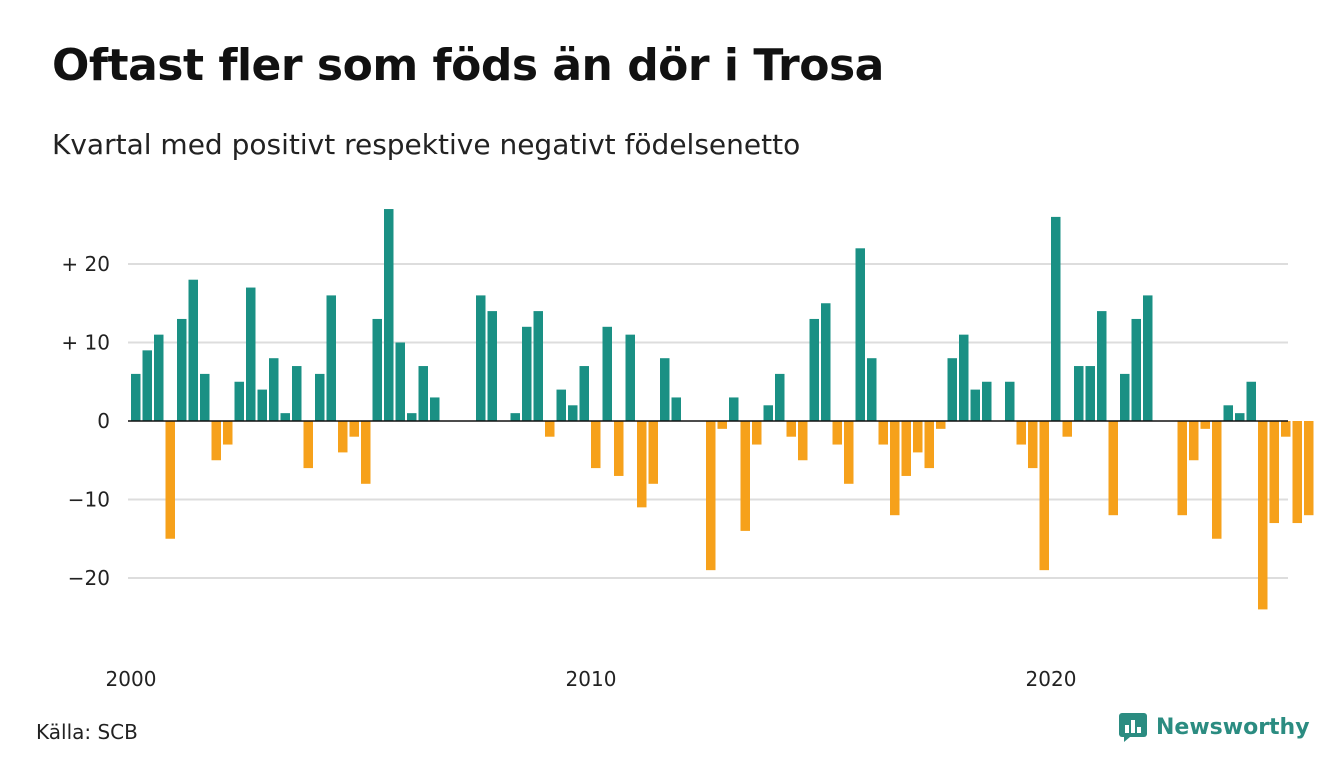  Describe the element at coordinates (89, 578) in the screenshot. I see `y-tick-label: −20` at that location.